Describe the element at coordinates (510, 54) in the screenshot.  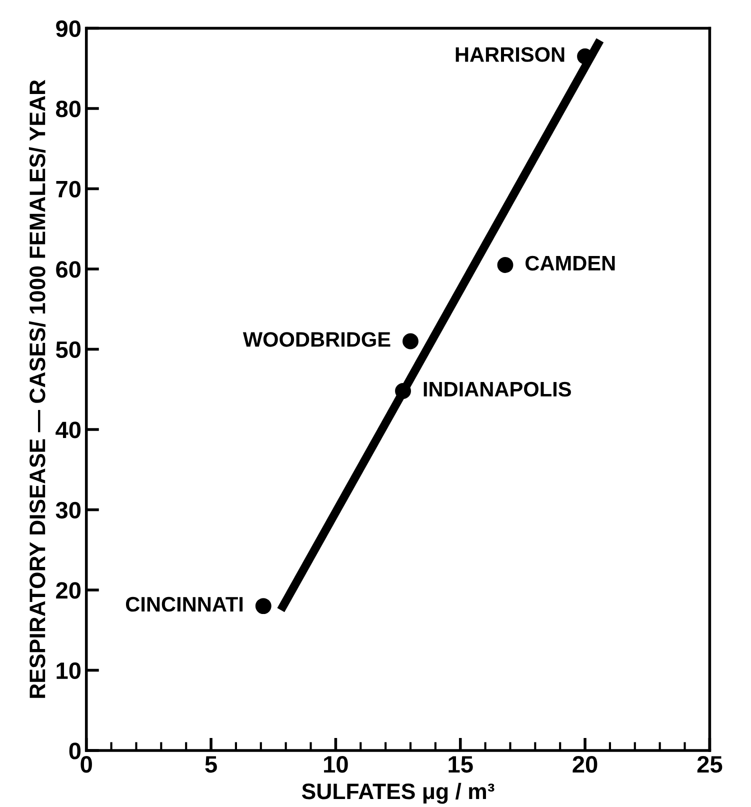
I see `annotation: HARRISON` at that location.